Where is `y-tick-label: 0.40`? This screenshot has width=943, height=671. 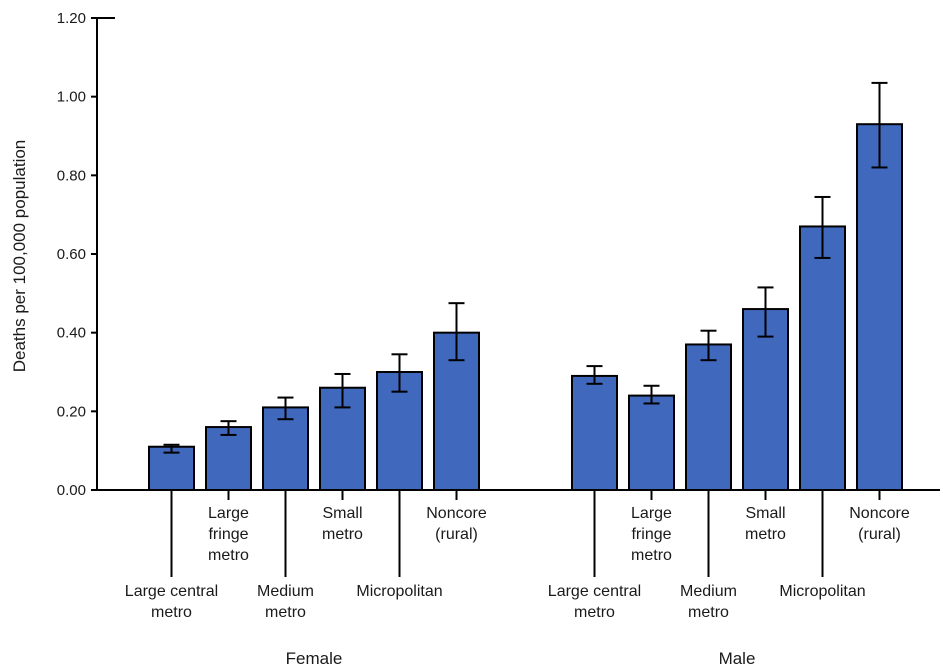 y-tick-label: 0.40 is located at coordinates (71, 333).